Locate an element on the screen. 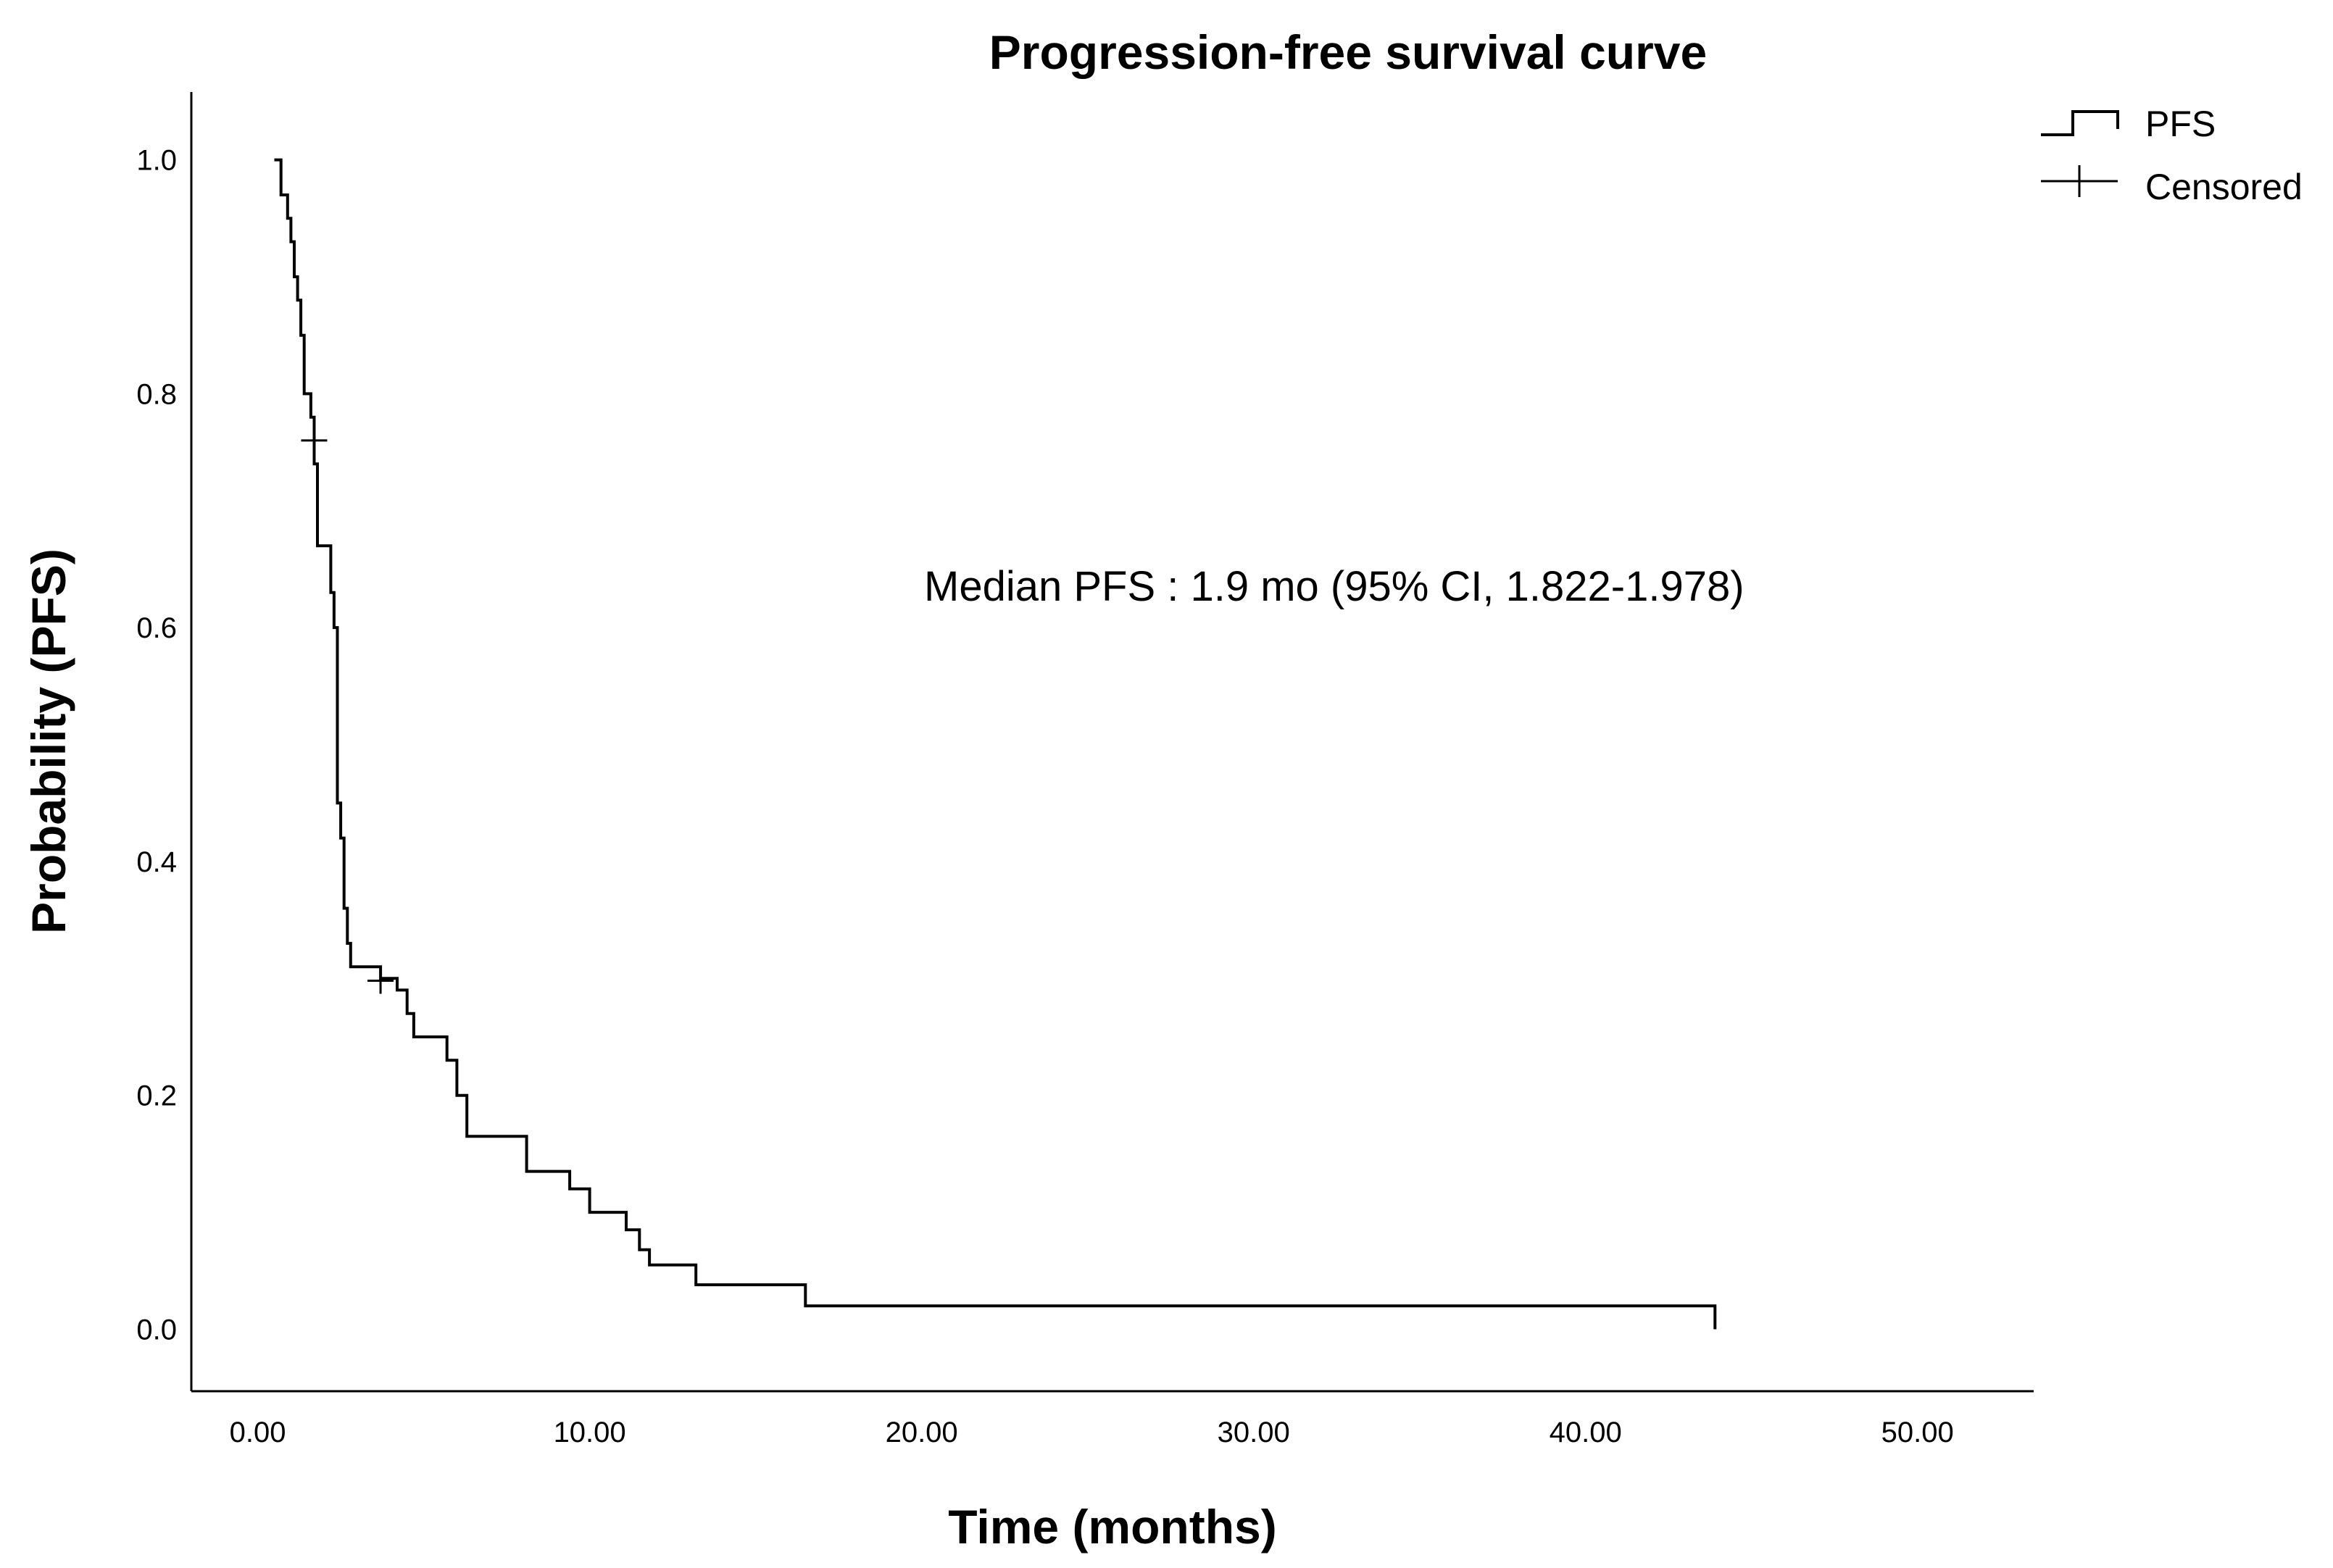  chart-title: Progression-free survival curve is located at coordinates (1348, 52).